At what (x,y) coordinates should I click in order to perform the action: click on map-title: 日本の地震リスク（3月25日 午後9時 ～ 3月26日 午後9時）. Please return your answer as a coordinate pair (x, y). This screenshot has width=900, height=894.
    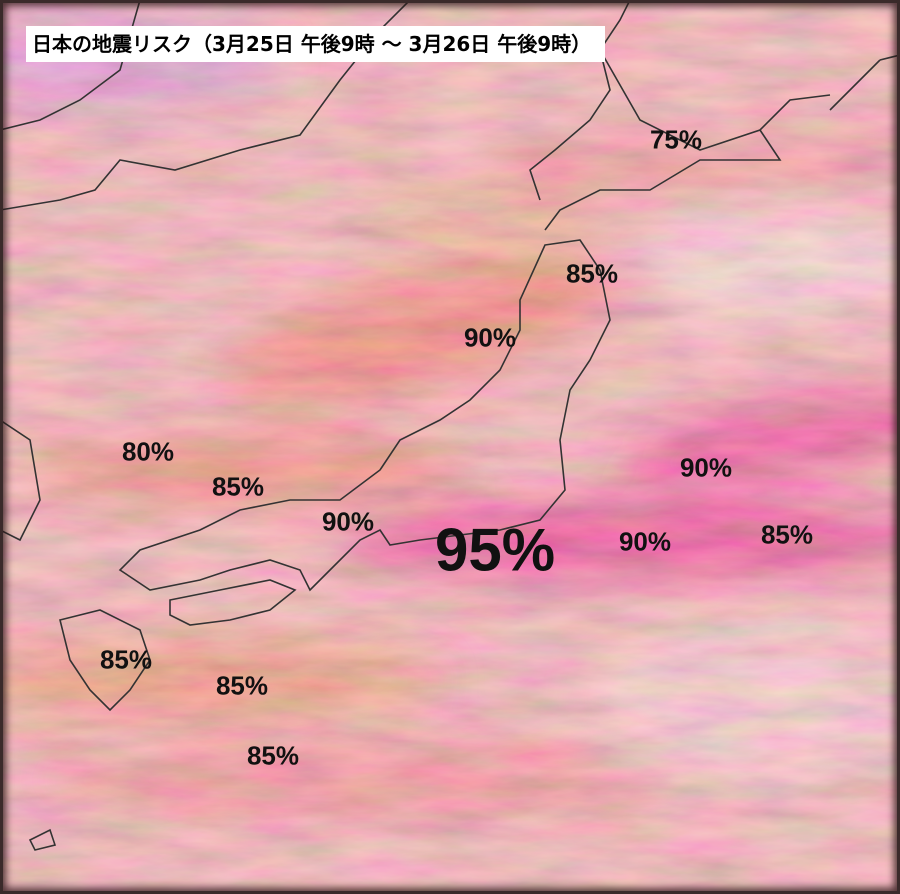
    Looking at the image, I should click on (316, 44).